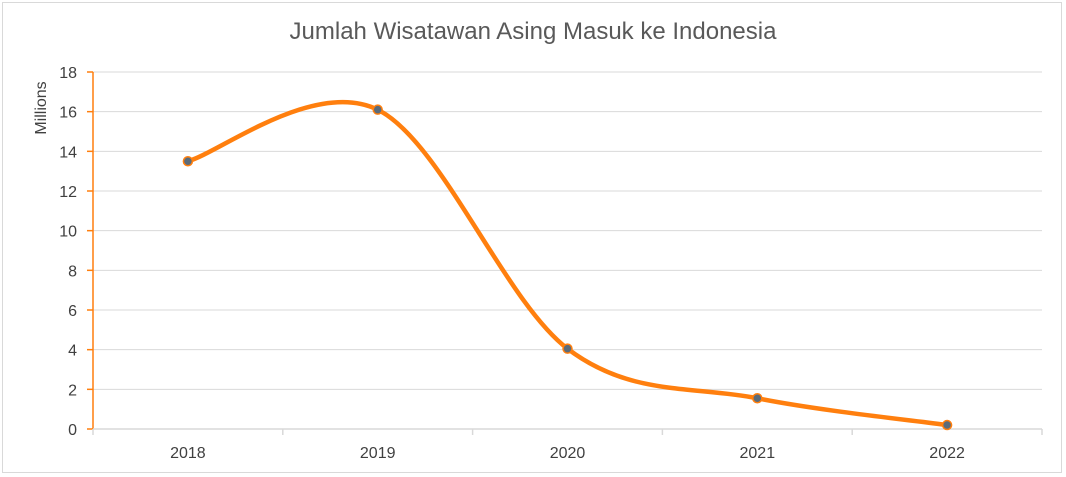  Describe the element at coordinates (68, 113) in the screenshot. I see `y-tick-label: 16` at that location.